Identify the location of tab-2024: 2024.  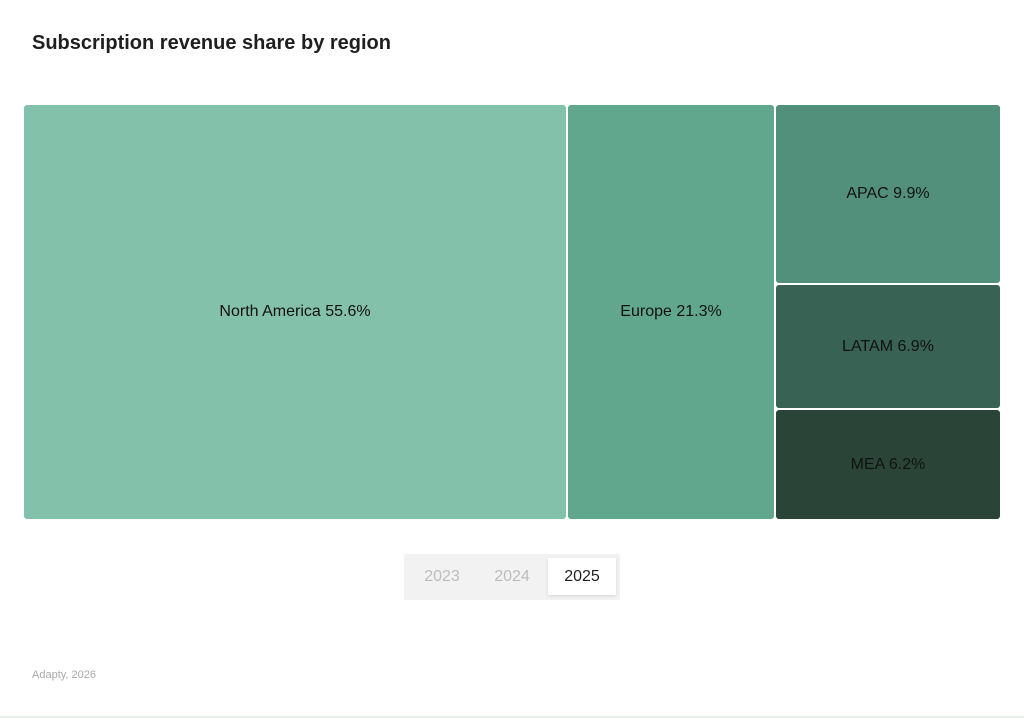
(512, 576).